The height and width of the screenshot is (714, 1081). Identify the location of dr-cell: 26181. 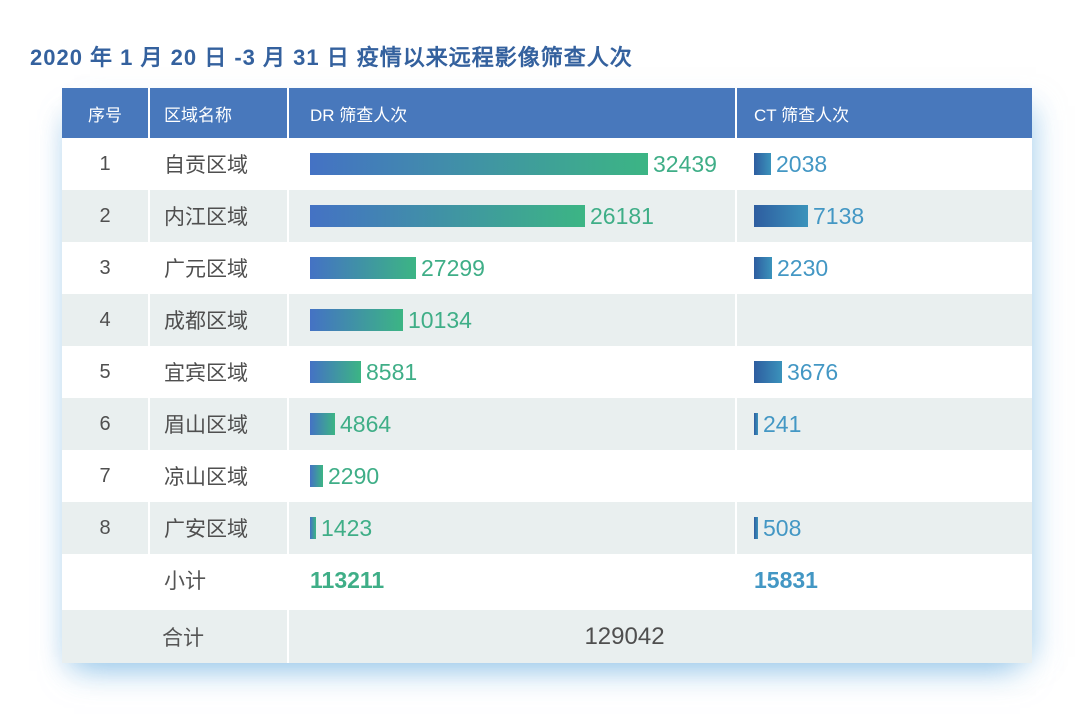
(511, 216).